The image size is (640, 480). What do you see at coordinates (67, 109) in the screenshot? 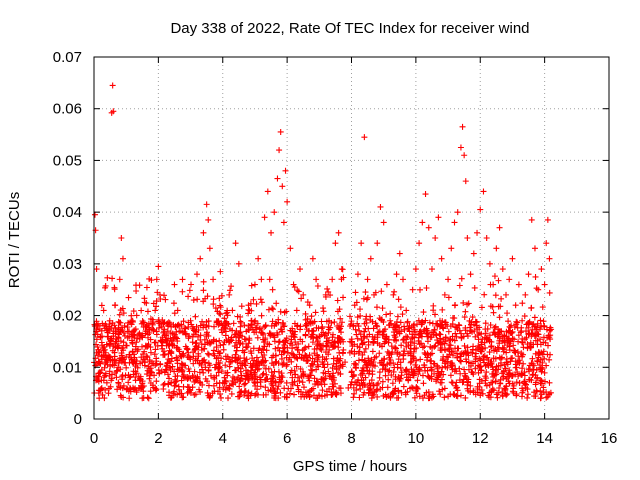
I see `y-tick-label: 0.06` at bounding box center [67, 109].